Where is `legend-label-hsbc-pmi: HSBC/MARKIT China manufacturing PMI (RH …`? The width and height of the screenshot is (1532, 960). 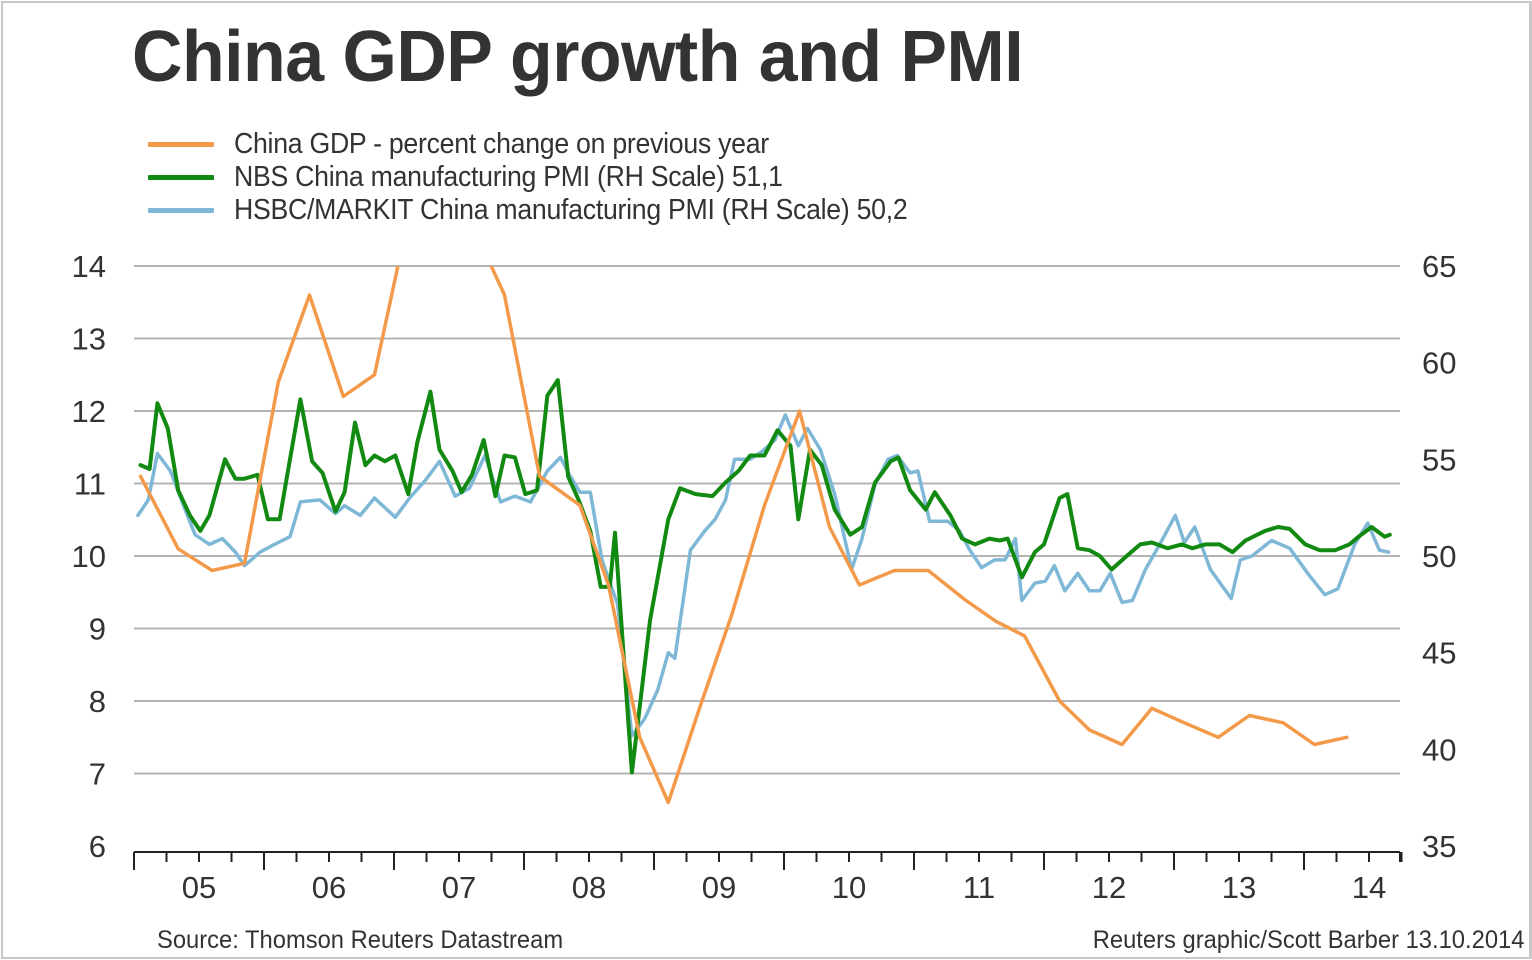
legend-label-hsbc-pmi: HSBC/MARKIT China manufacturing PMI (RH … is located at coordinates (571, 210).